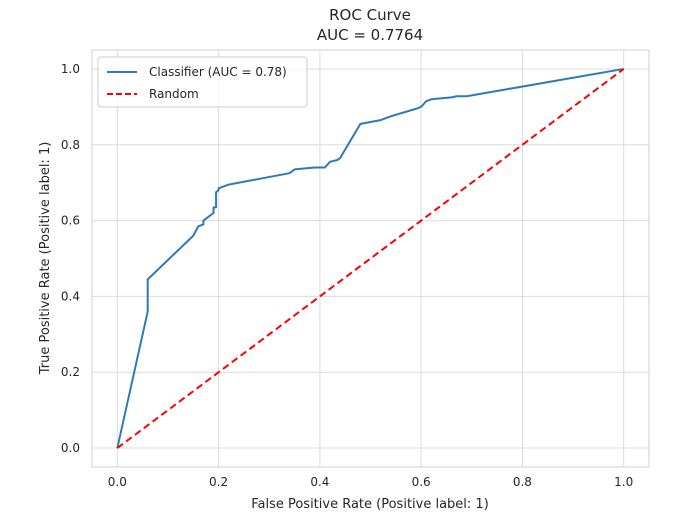 This screenshot has width=687, height=518. Describe the element at coordinates (522, 482) in the screenshot. I see `x-tick-label: 0.8` at that location.